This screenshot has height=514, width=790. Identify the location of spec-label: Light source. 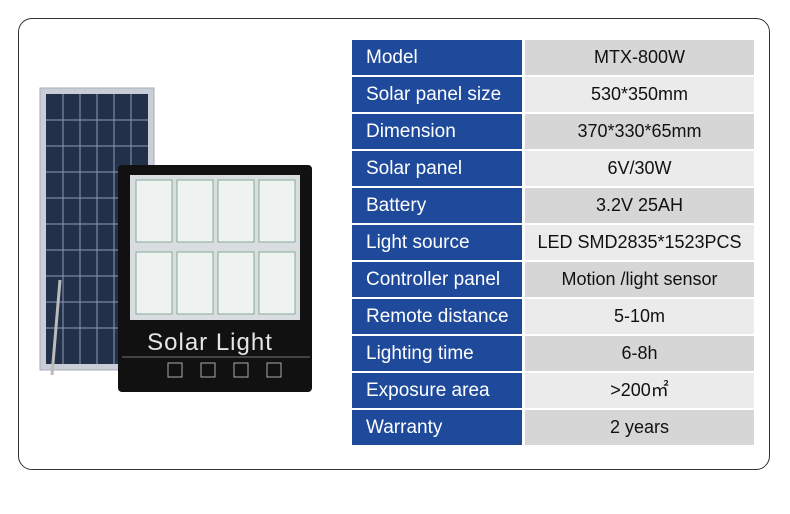
(437, 242).